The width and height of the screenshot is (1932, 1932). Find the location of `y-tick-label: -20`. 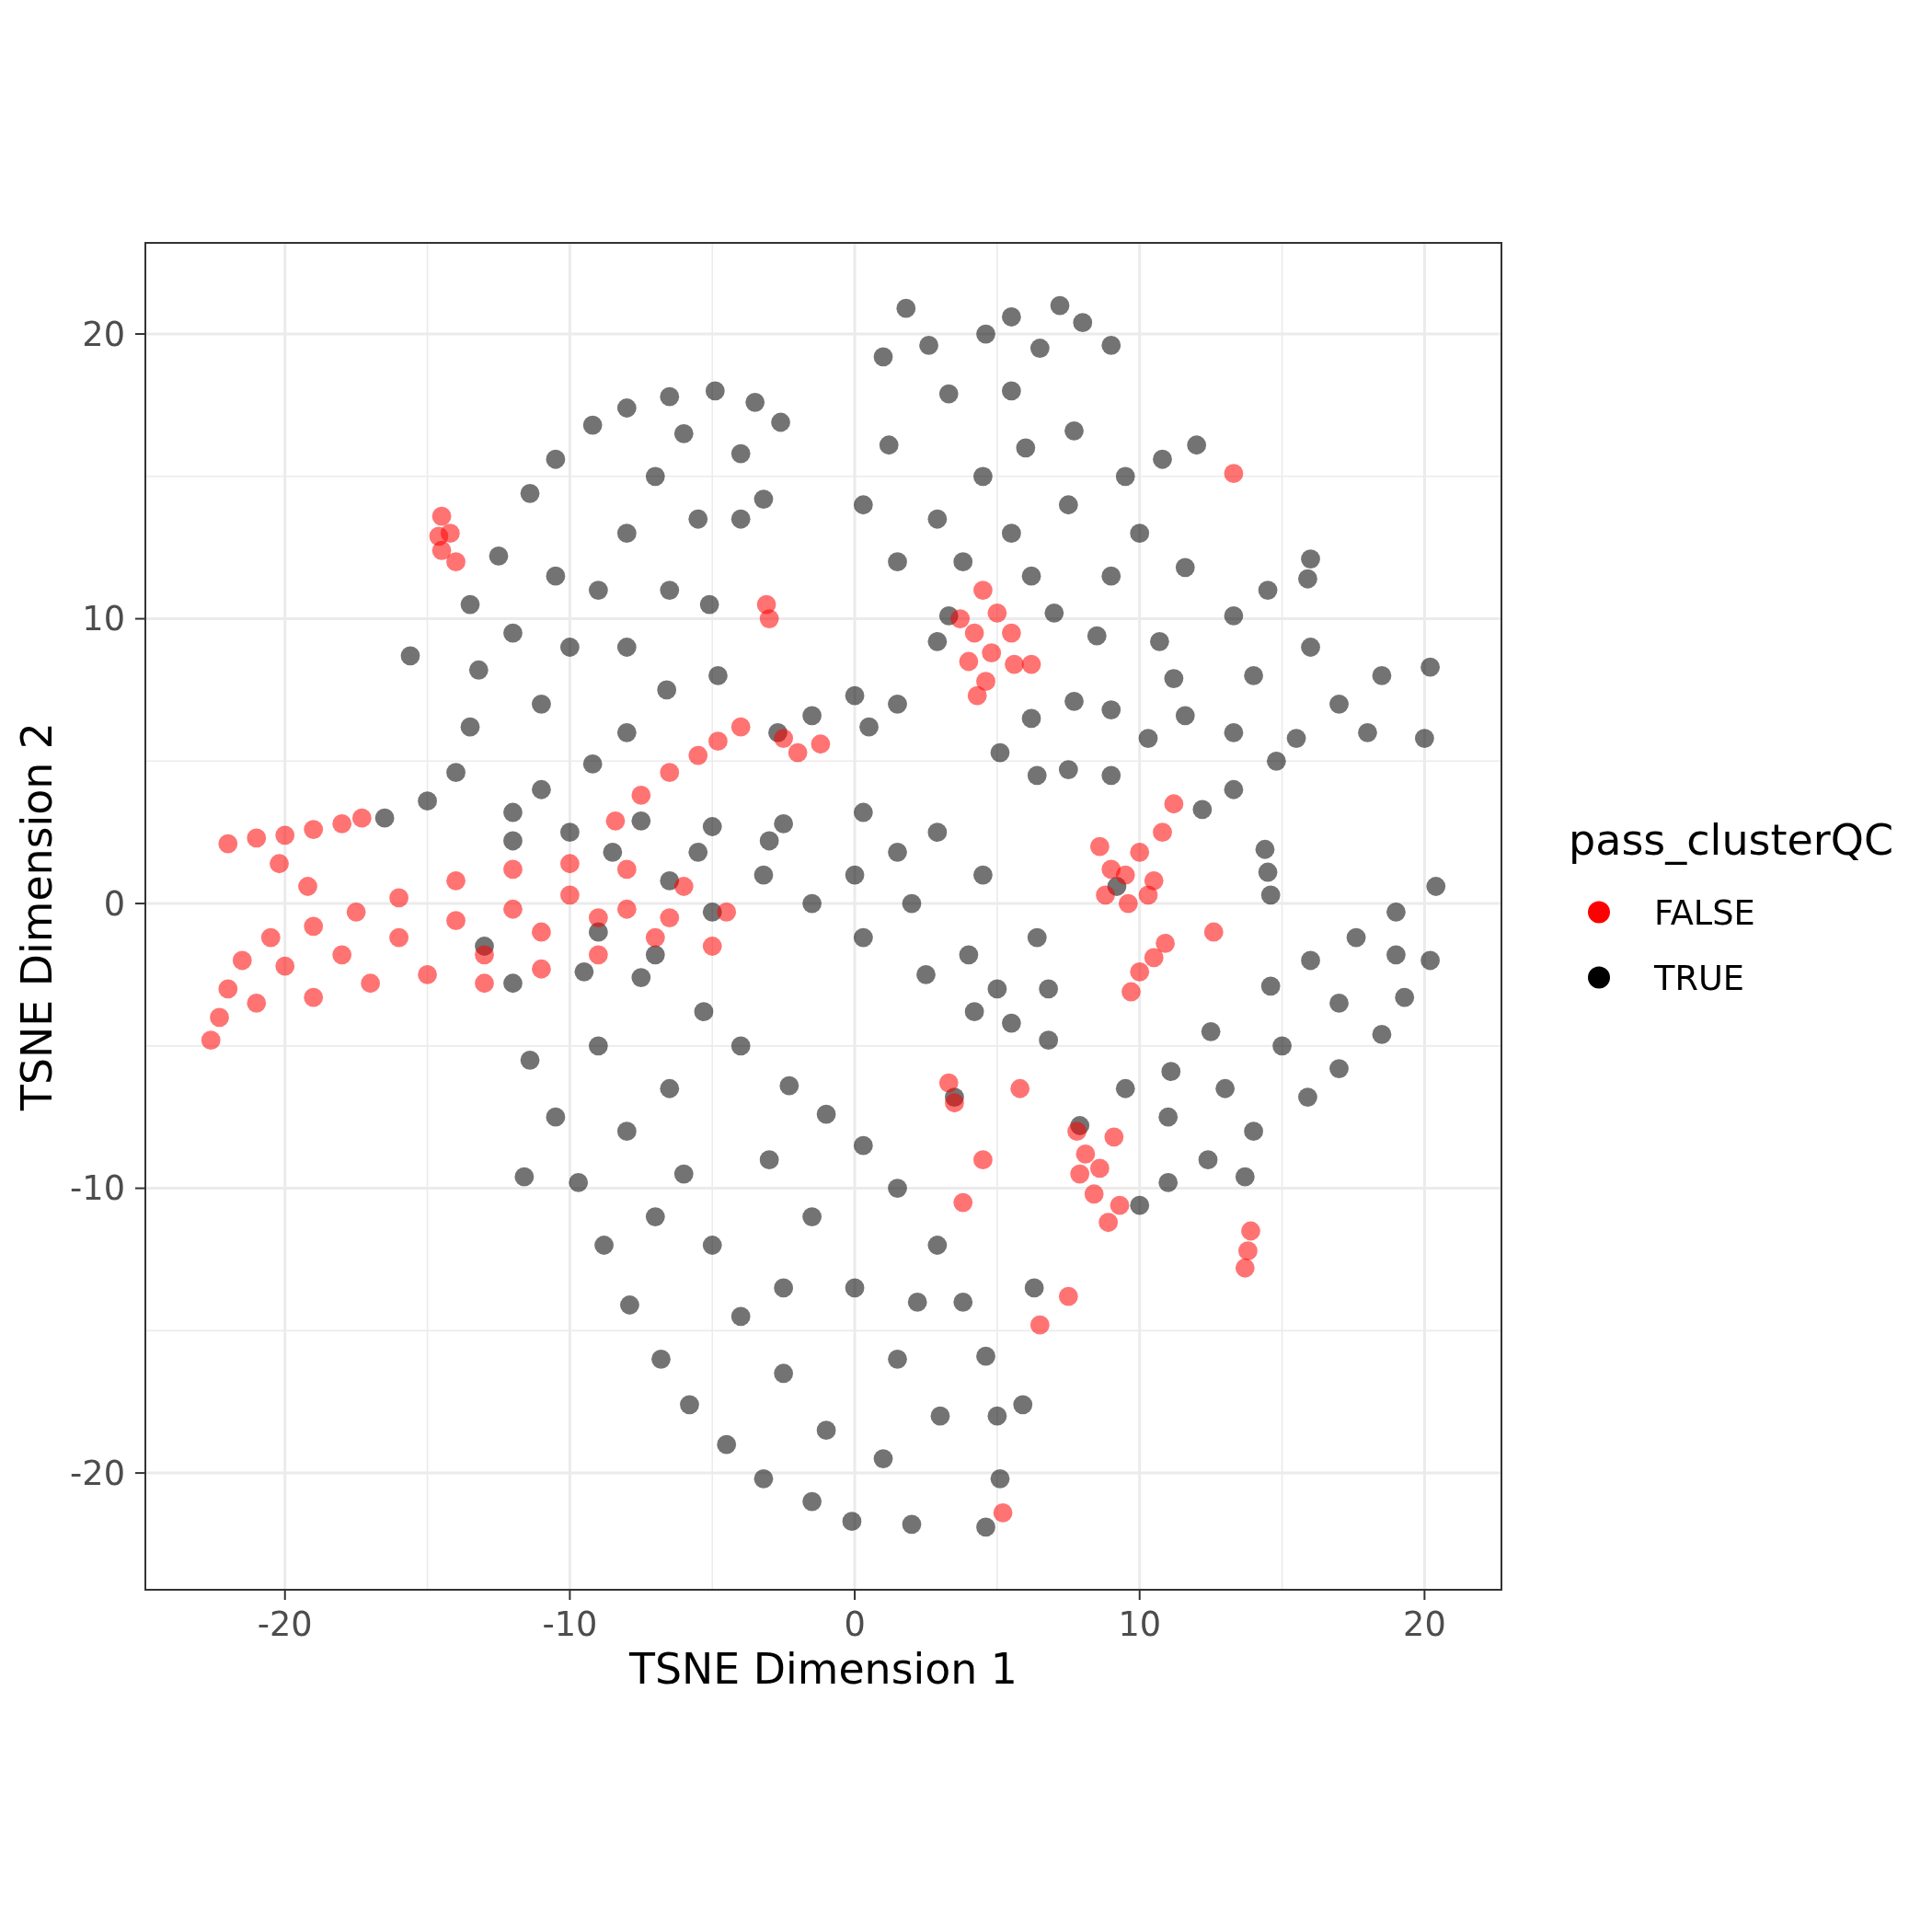

y-tick-label: -20 is located at coordinates (97, 1473).